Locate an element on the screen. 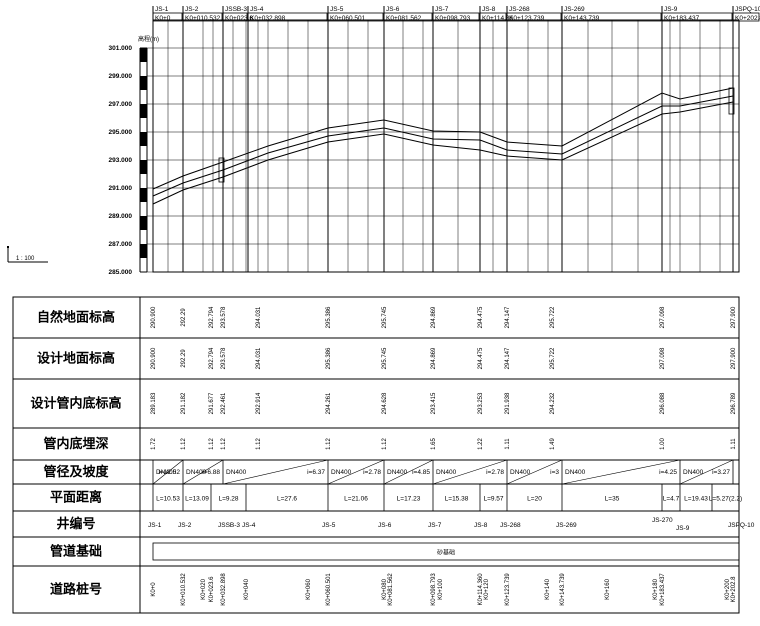 The image size is (760, 626). segment-distance: L=27.6 is located at coordinates (287, 499).